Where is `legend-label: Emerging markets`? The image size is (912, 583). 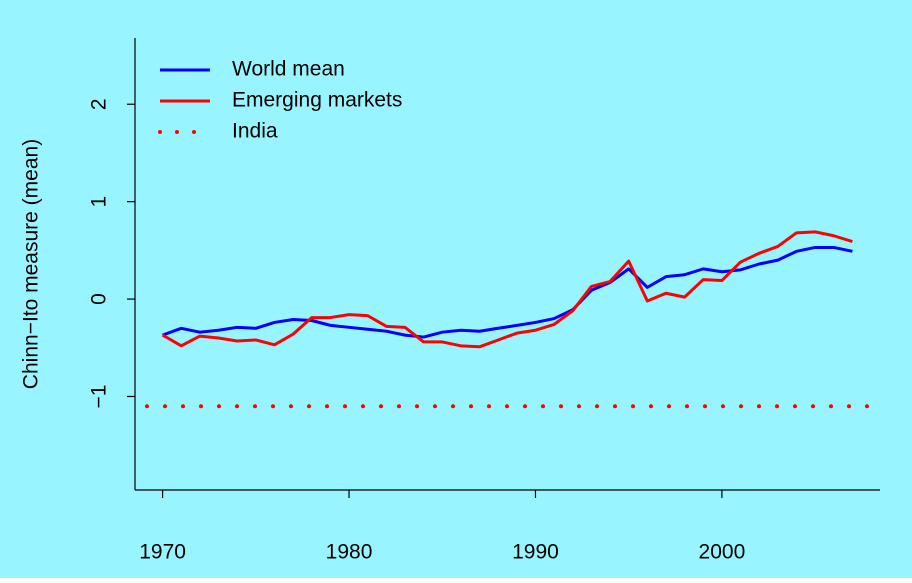
legend-label: Emerging markets is located at coordinates (317, 100).